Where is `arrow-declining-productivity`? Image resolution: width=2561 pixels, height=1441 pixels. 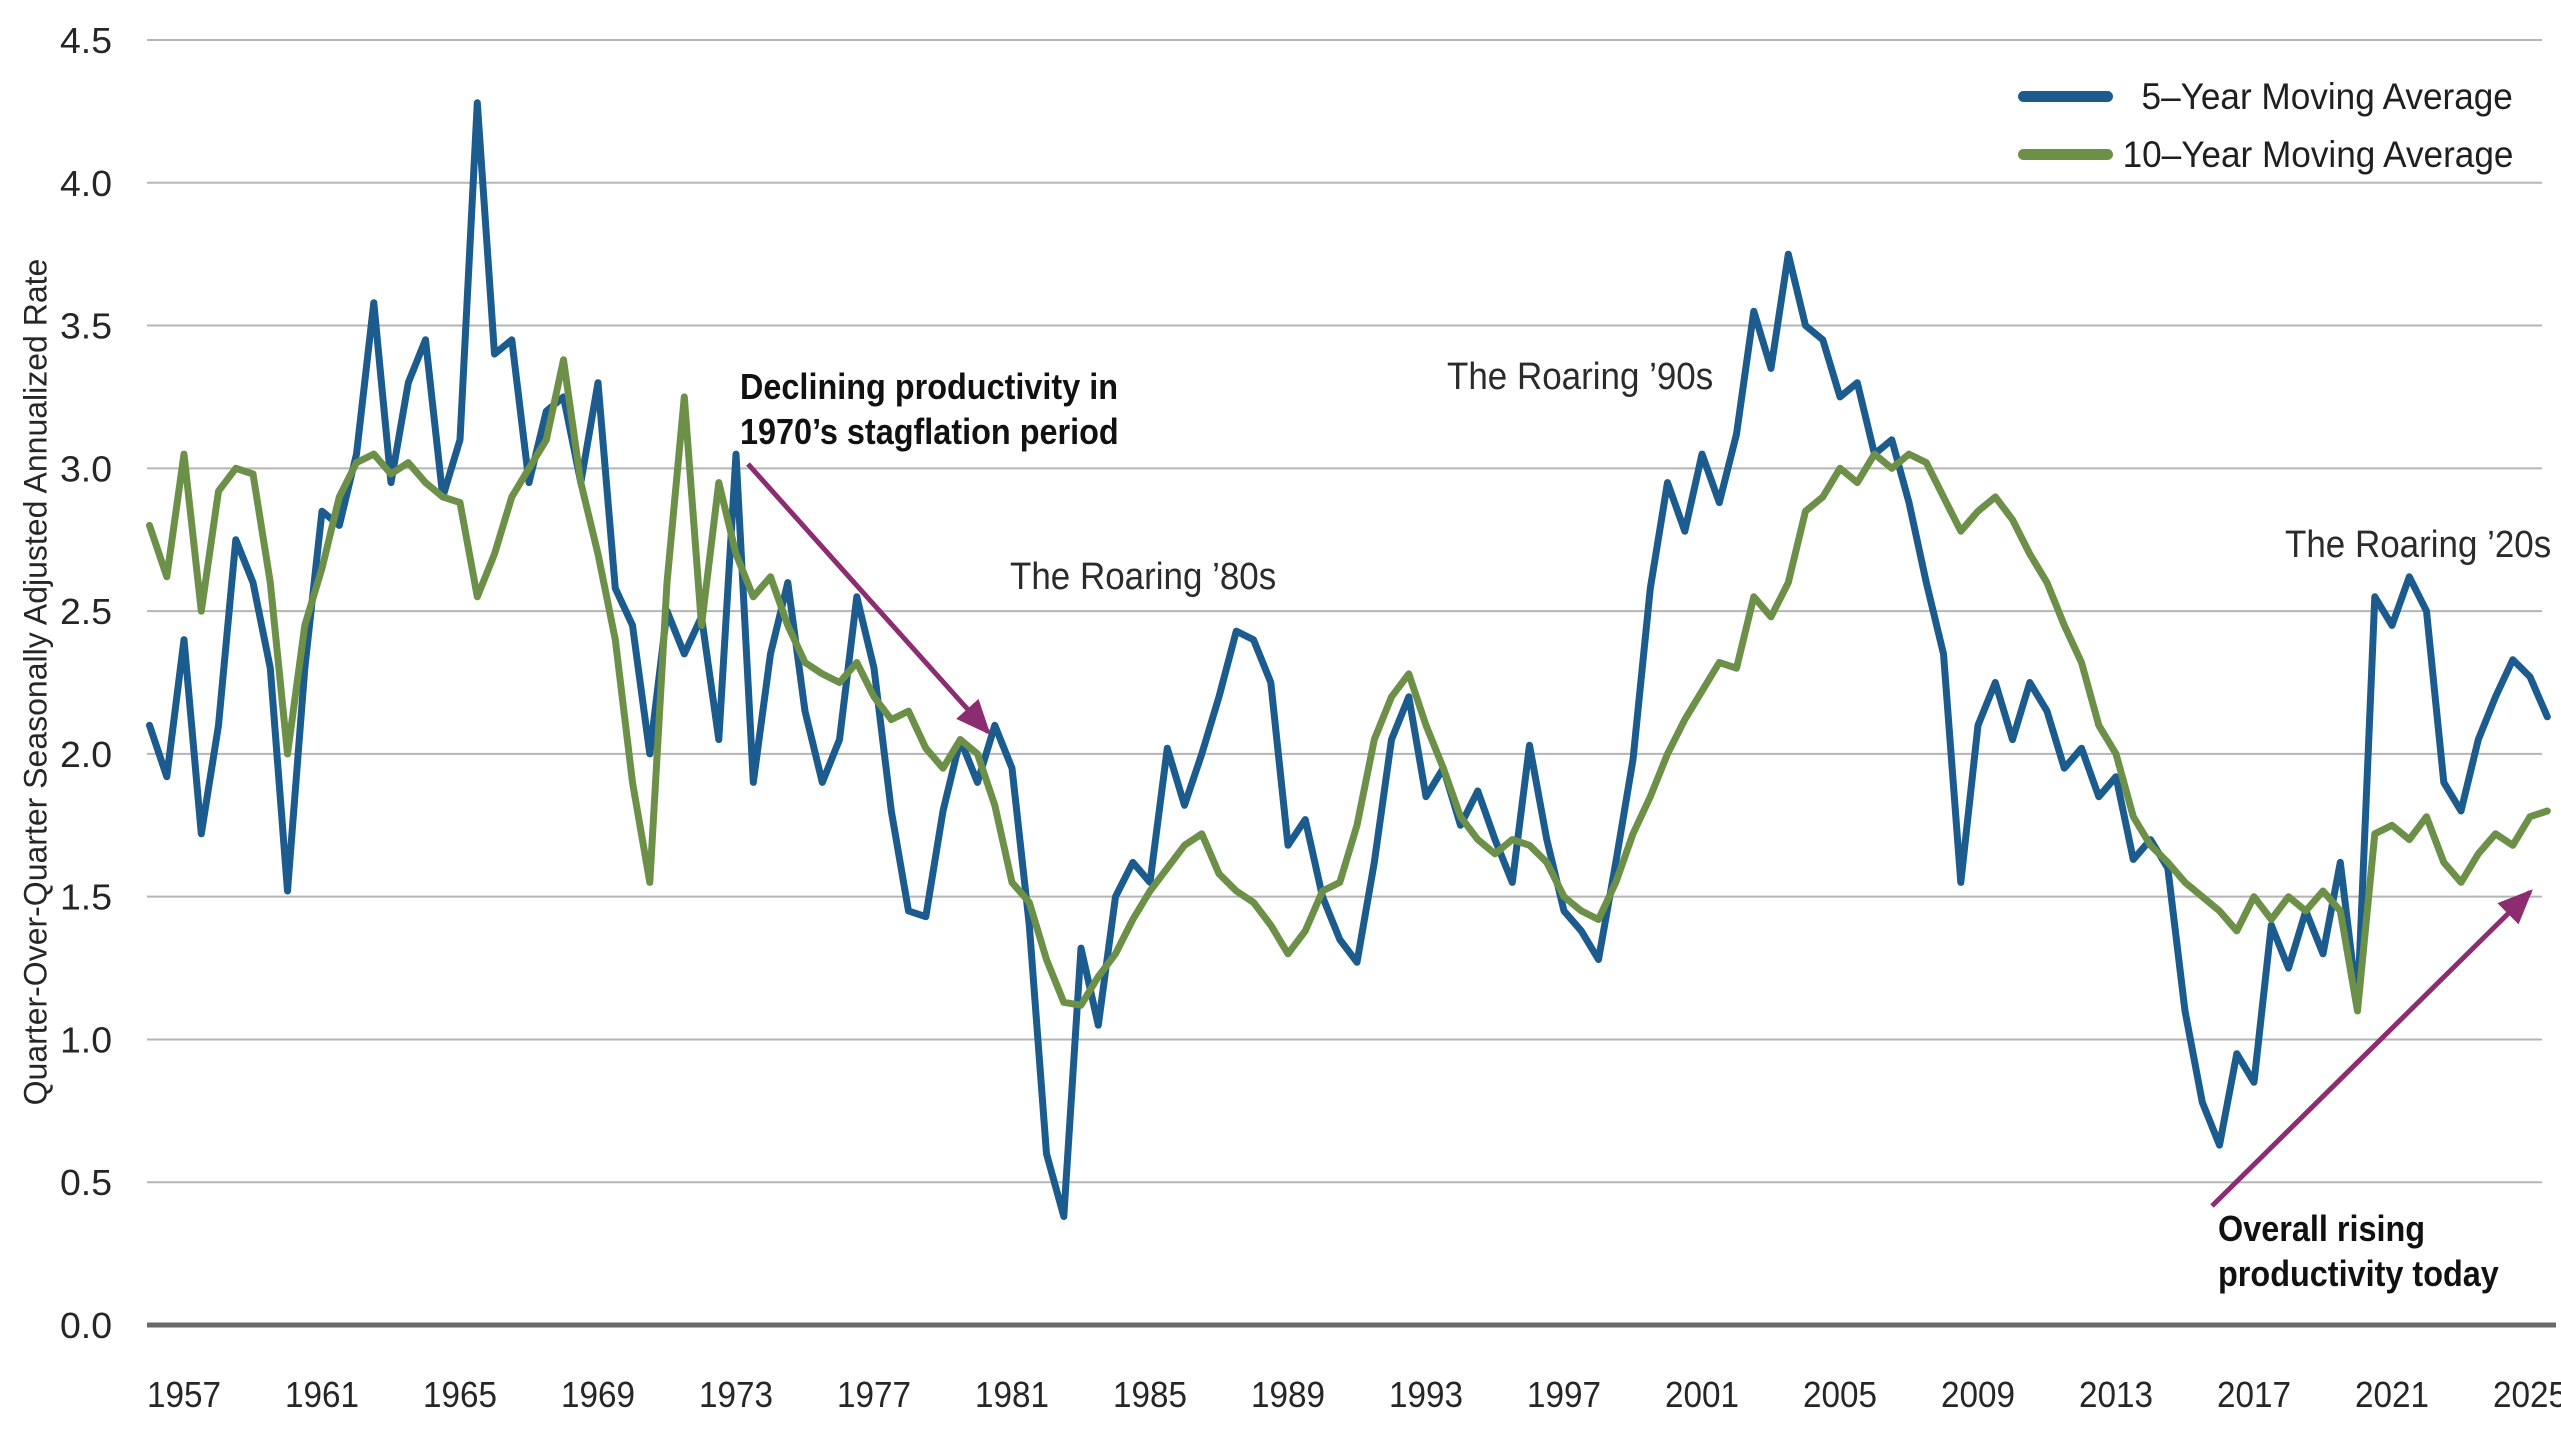 arrow-declining-productivity is located at coordinates (868, 598).